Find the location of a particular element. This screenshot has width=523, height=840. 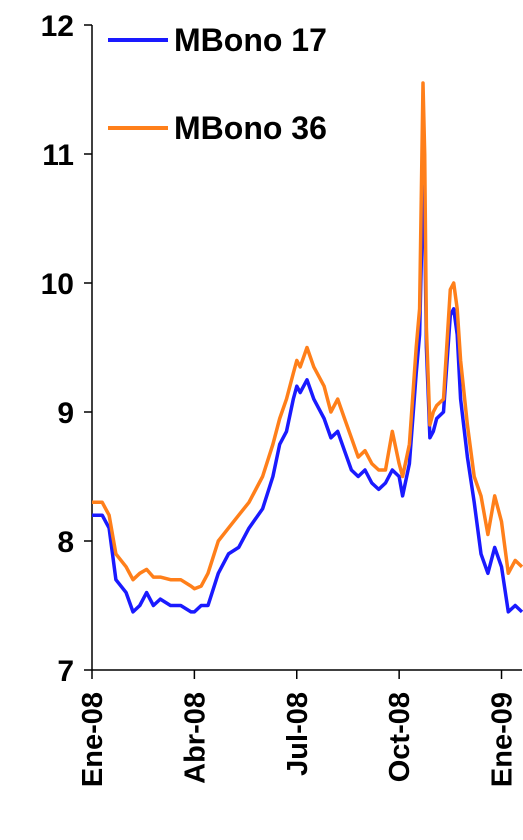

x-tick-label: Oct-08 is located at coordinates (400, 737).